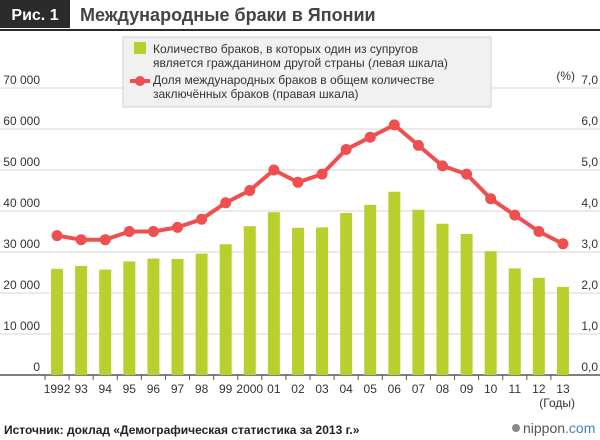 This screenshot has width=600, height=440. Describe the element at coordinates (154, 389) in the screenshot. I see `x-tick-label: 96` at that location.